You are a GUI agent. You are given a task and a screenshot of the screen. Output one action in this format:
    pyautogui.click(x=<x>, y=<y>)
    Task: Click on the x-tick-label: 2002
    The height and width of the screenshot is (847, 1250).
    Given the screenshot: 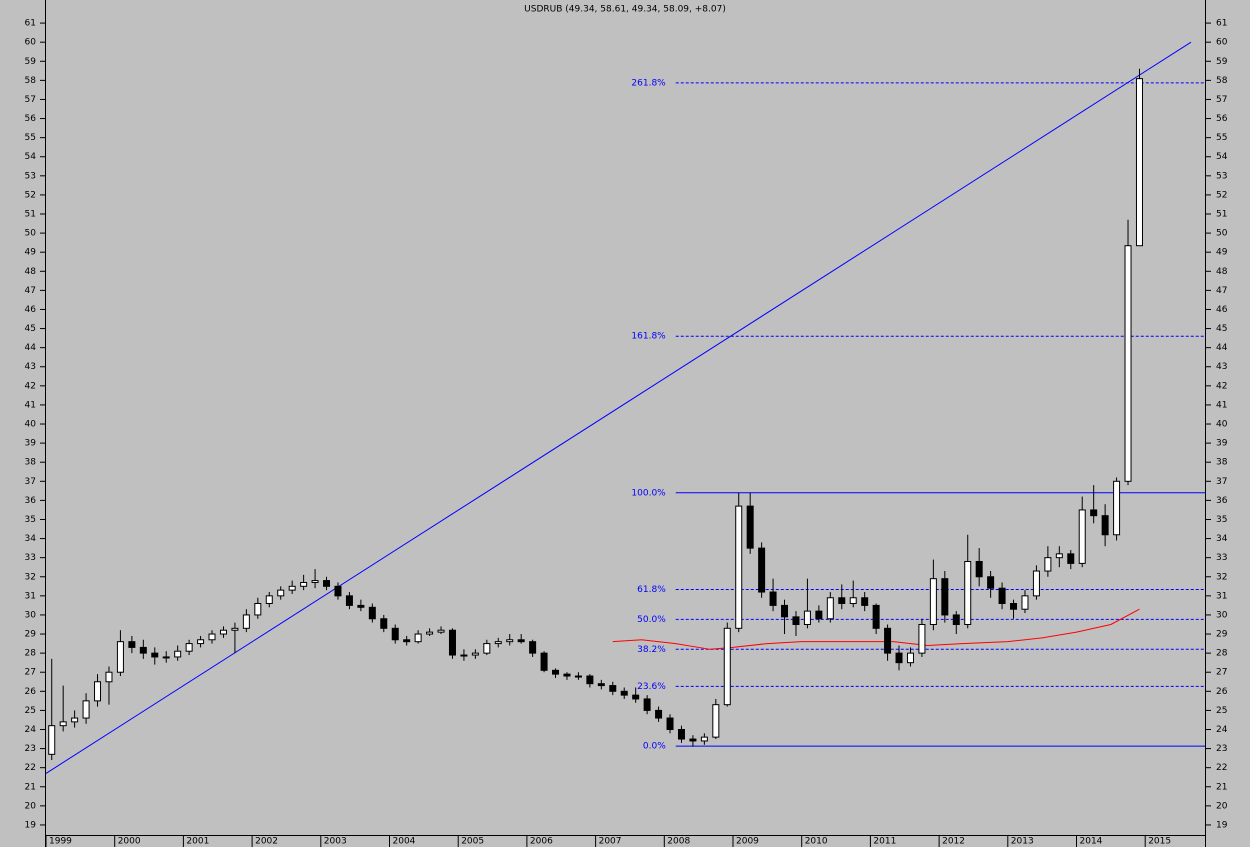 What is the action you would take?
    pyautogui.click(x=266, y=842)
    